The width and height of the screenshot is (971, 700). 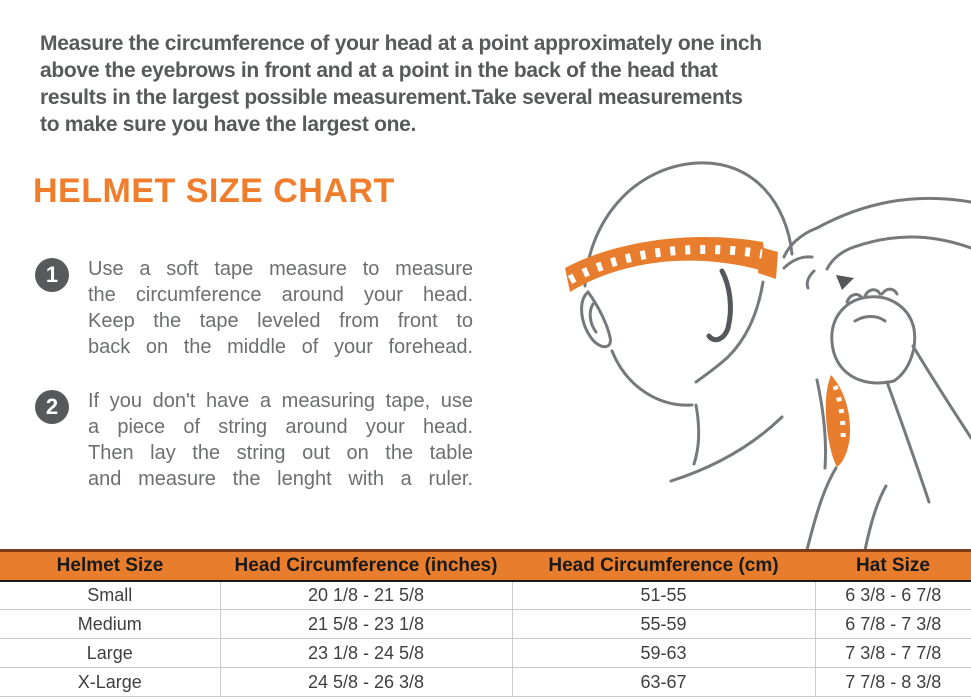 What do you see at coordinates (893, 565) in the screenshot?
I see `table-header-cell: Hat Size` at bounding box center [893, 565].